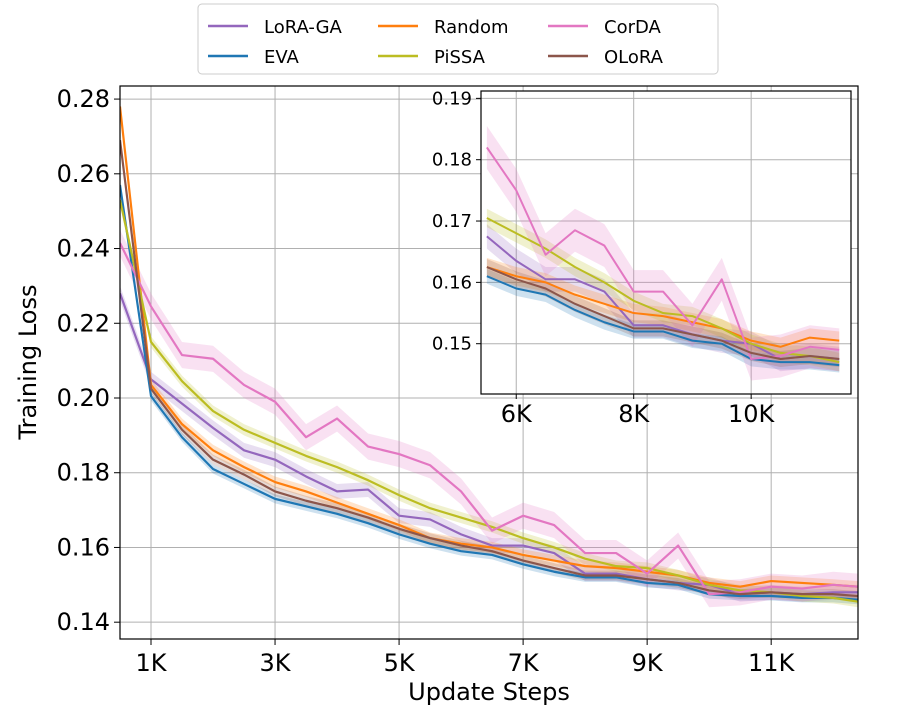 The image size is (897, 724). I want to click on y-tick-label: 0.18, so click(83, 473).